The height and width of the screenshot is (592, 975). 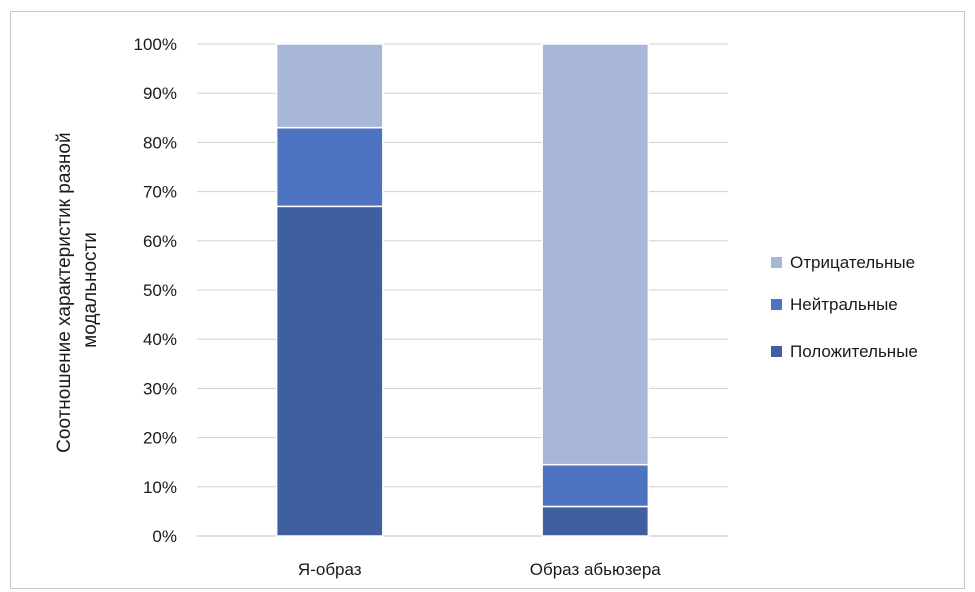 I want to click on y-axis-label-line-2: модальности, so click(x=90, y=290).